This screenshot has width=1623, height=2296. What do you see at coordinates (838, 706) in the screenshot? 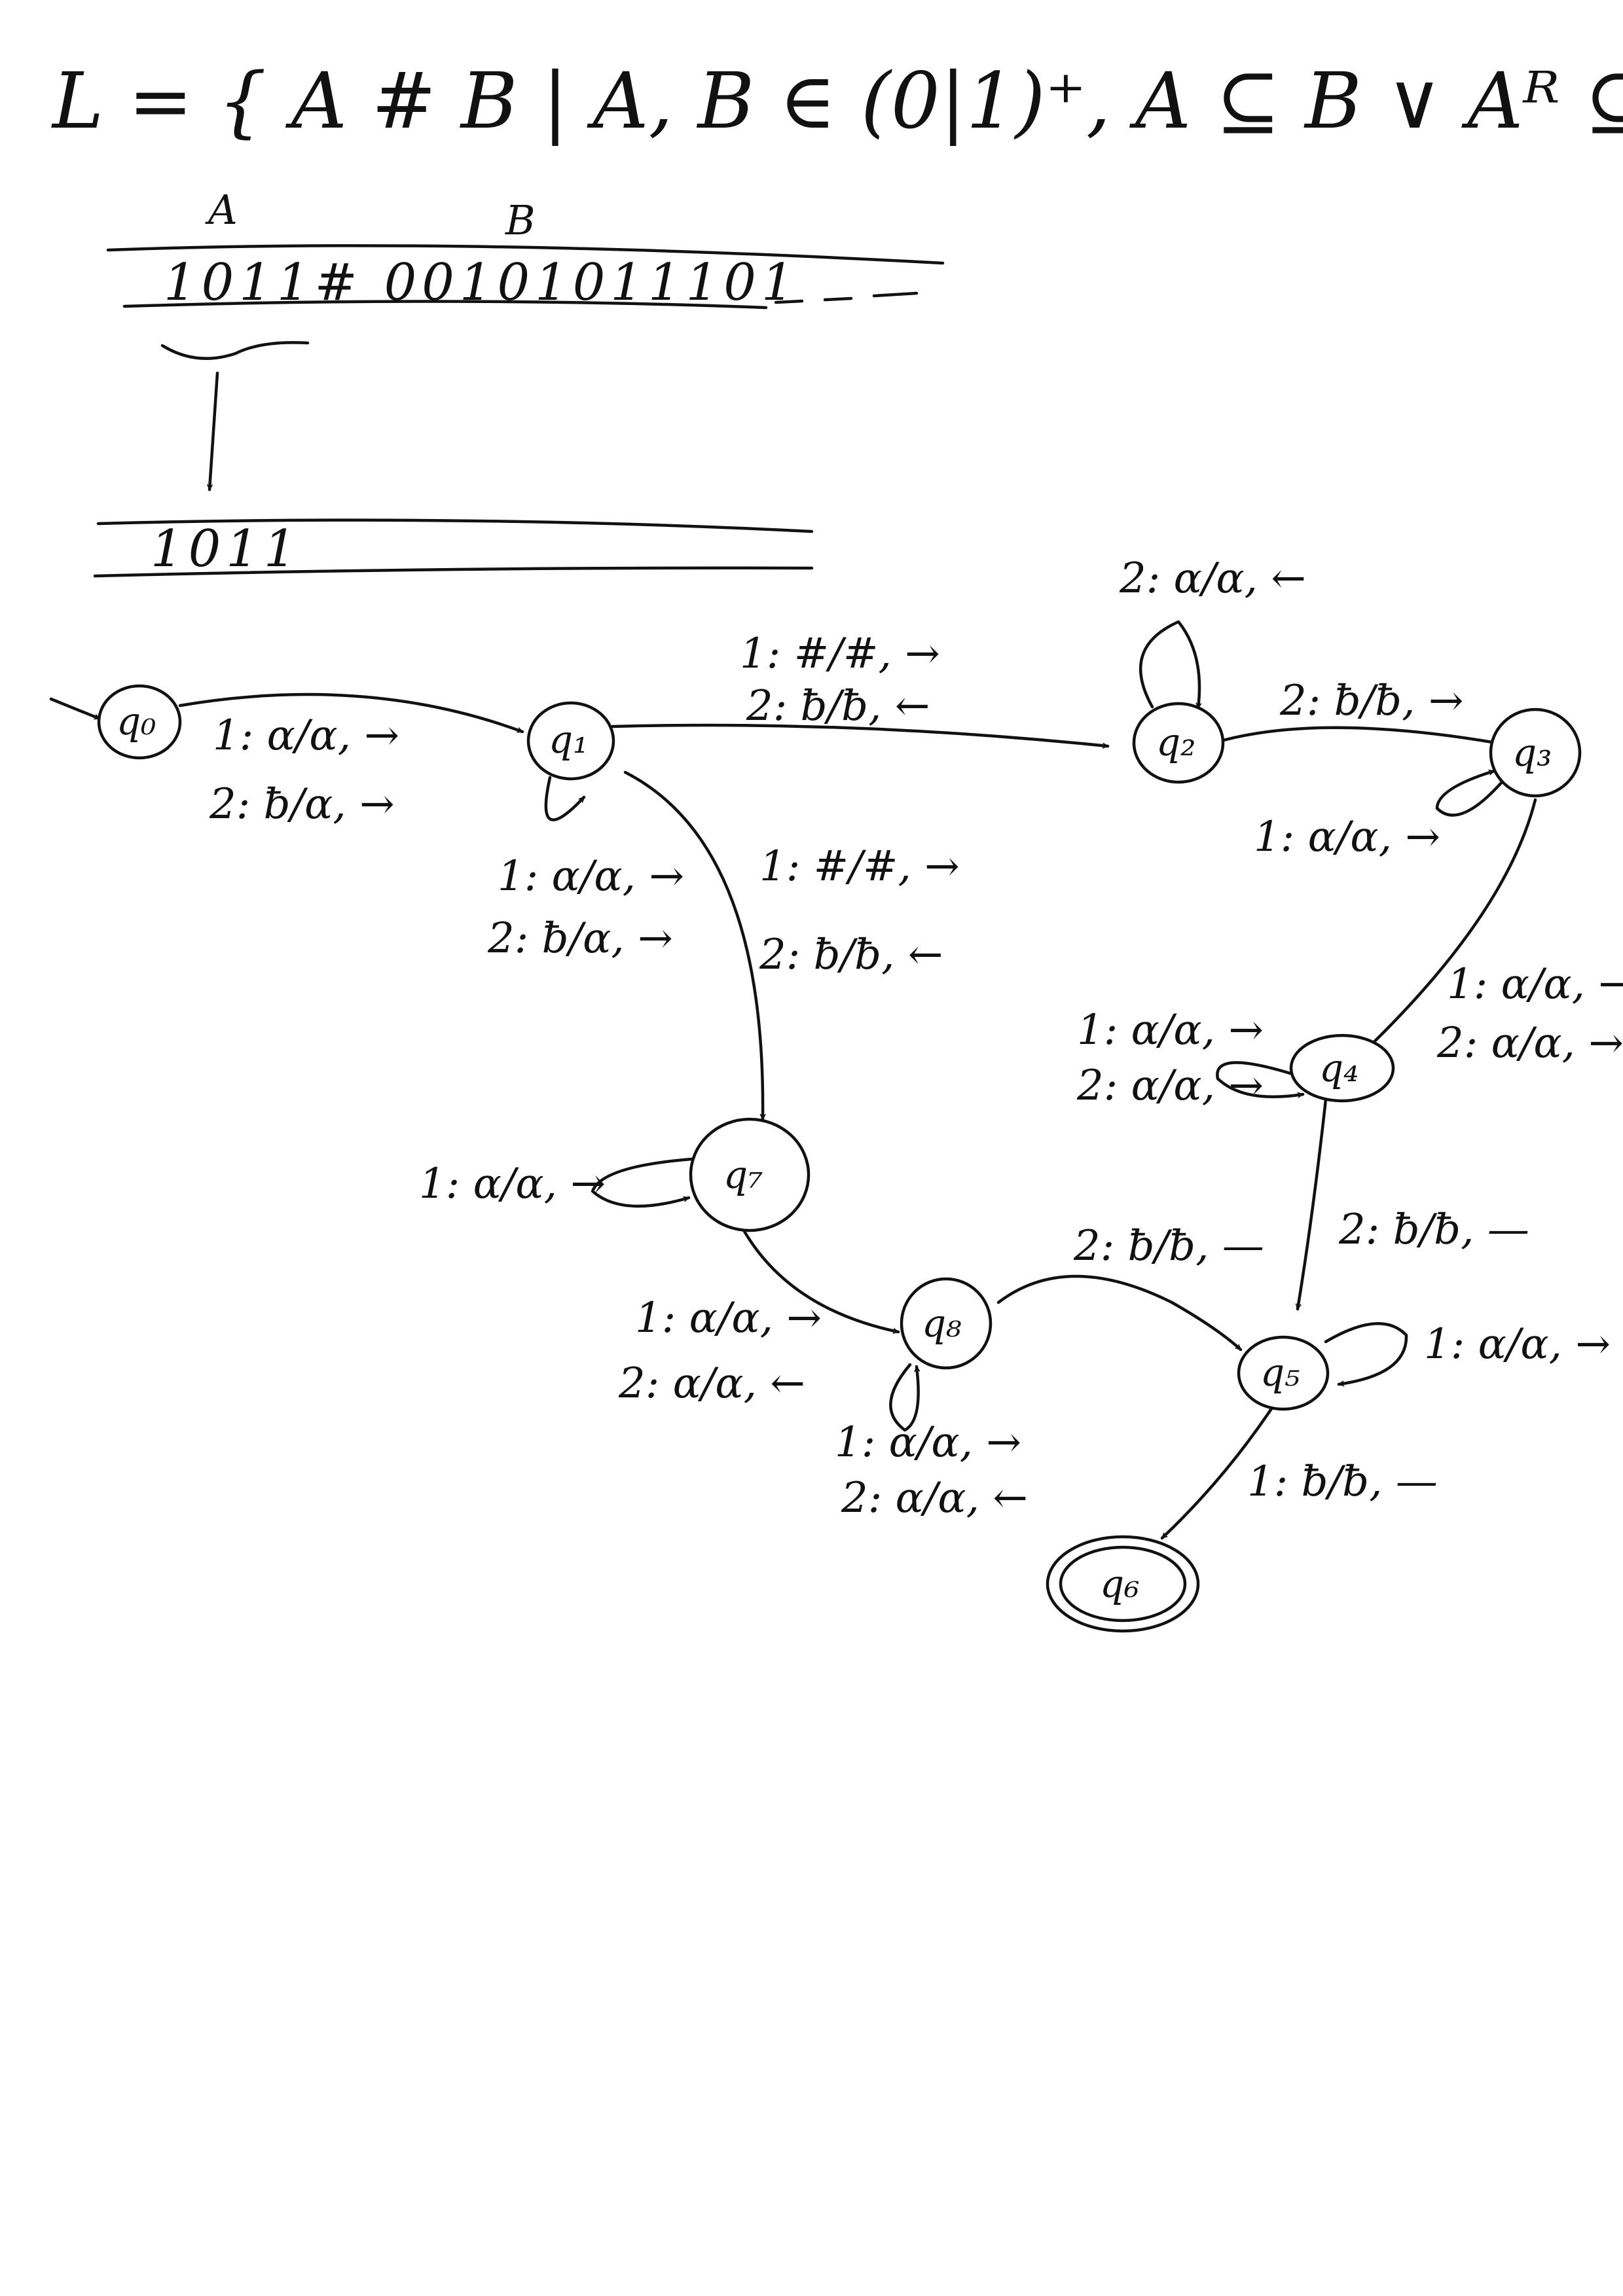
I see `label-q1-q2-2: 2: ƀ/ƀ, ←` at bounding box center [838, 706].